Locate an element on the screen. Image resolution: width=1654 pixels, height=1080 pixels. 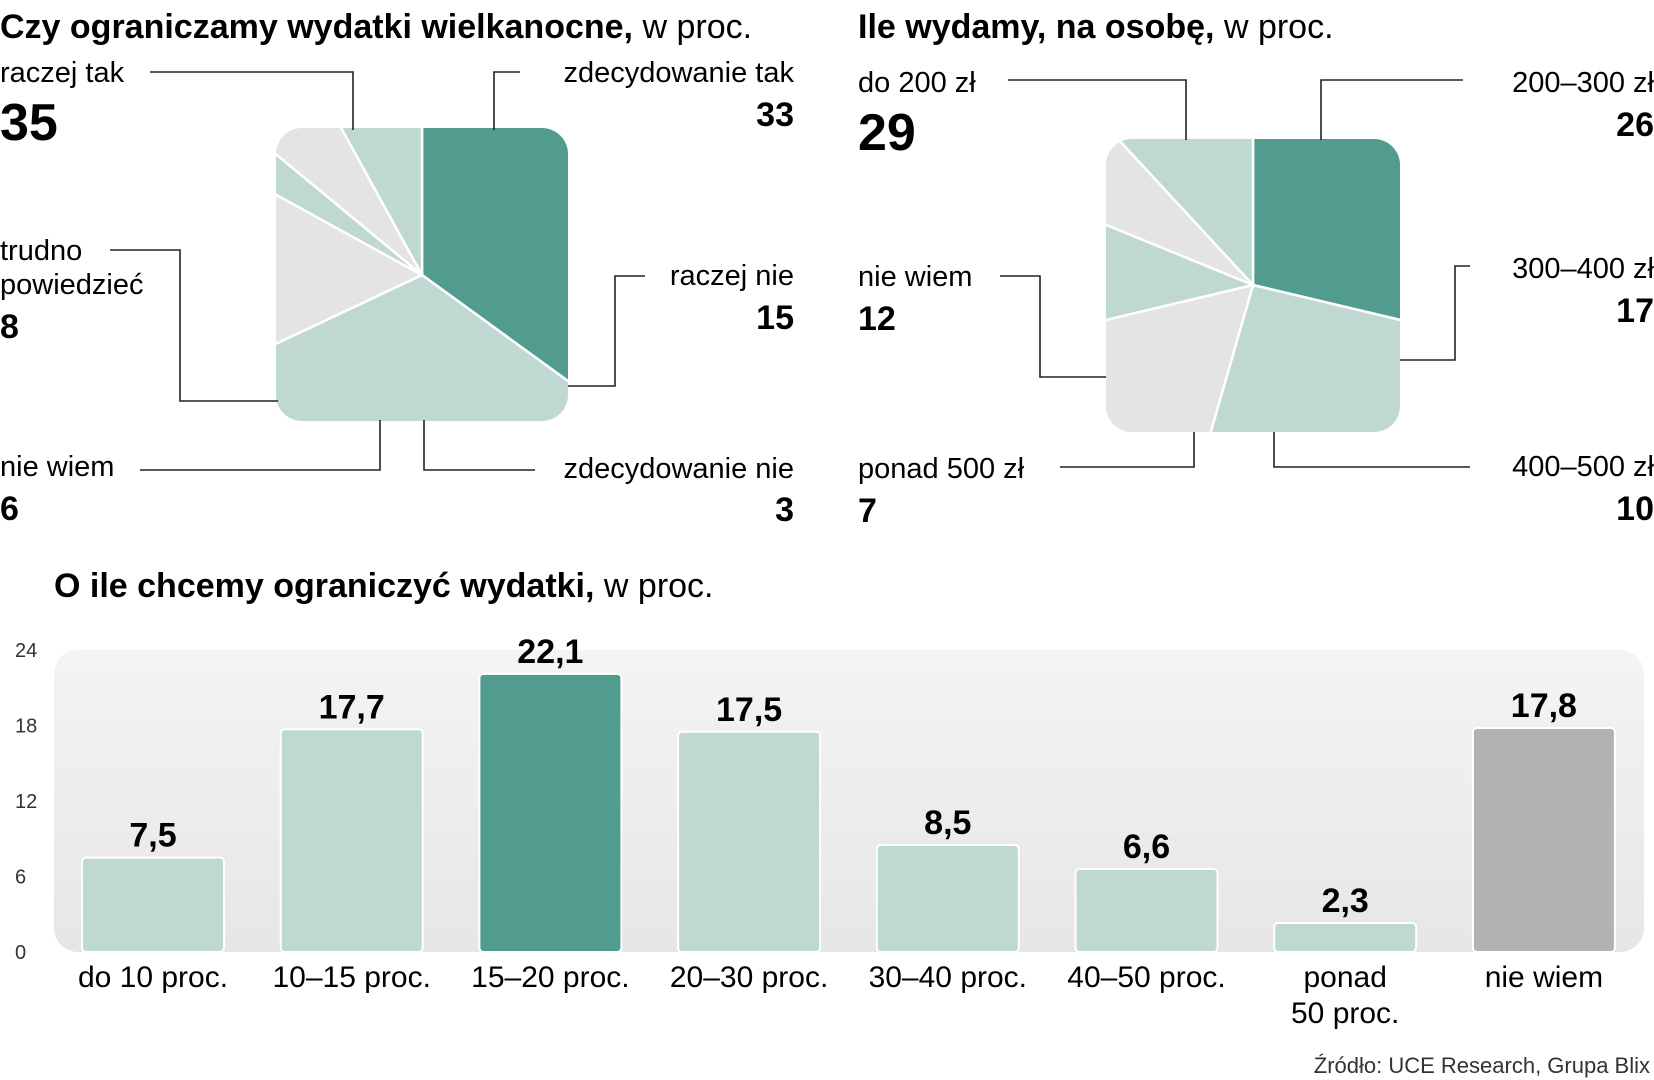
pie2-label-400-500: 400–500 zł is located at coordinates (1583, 467).